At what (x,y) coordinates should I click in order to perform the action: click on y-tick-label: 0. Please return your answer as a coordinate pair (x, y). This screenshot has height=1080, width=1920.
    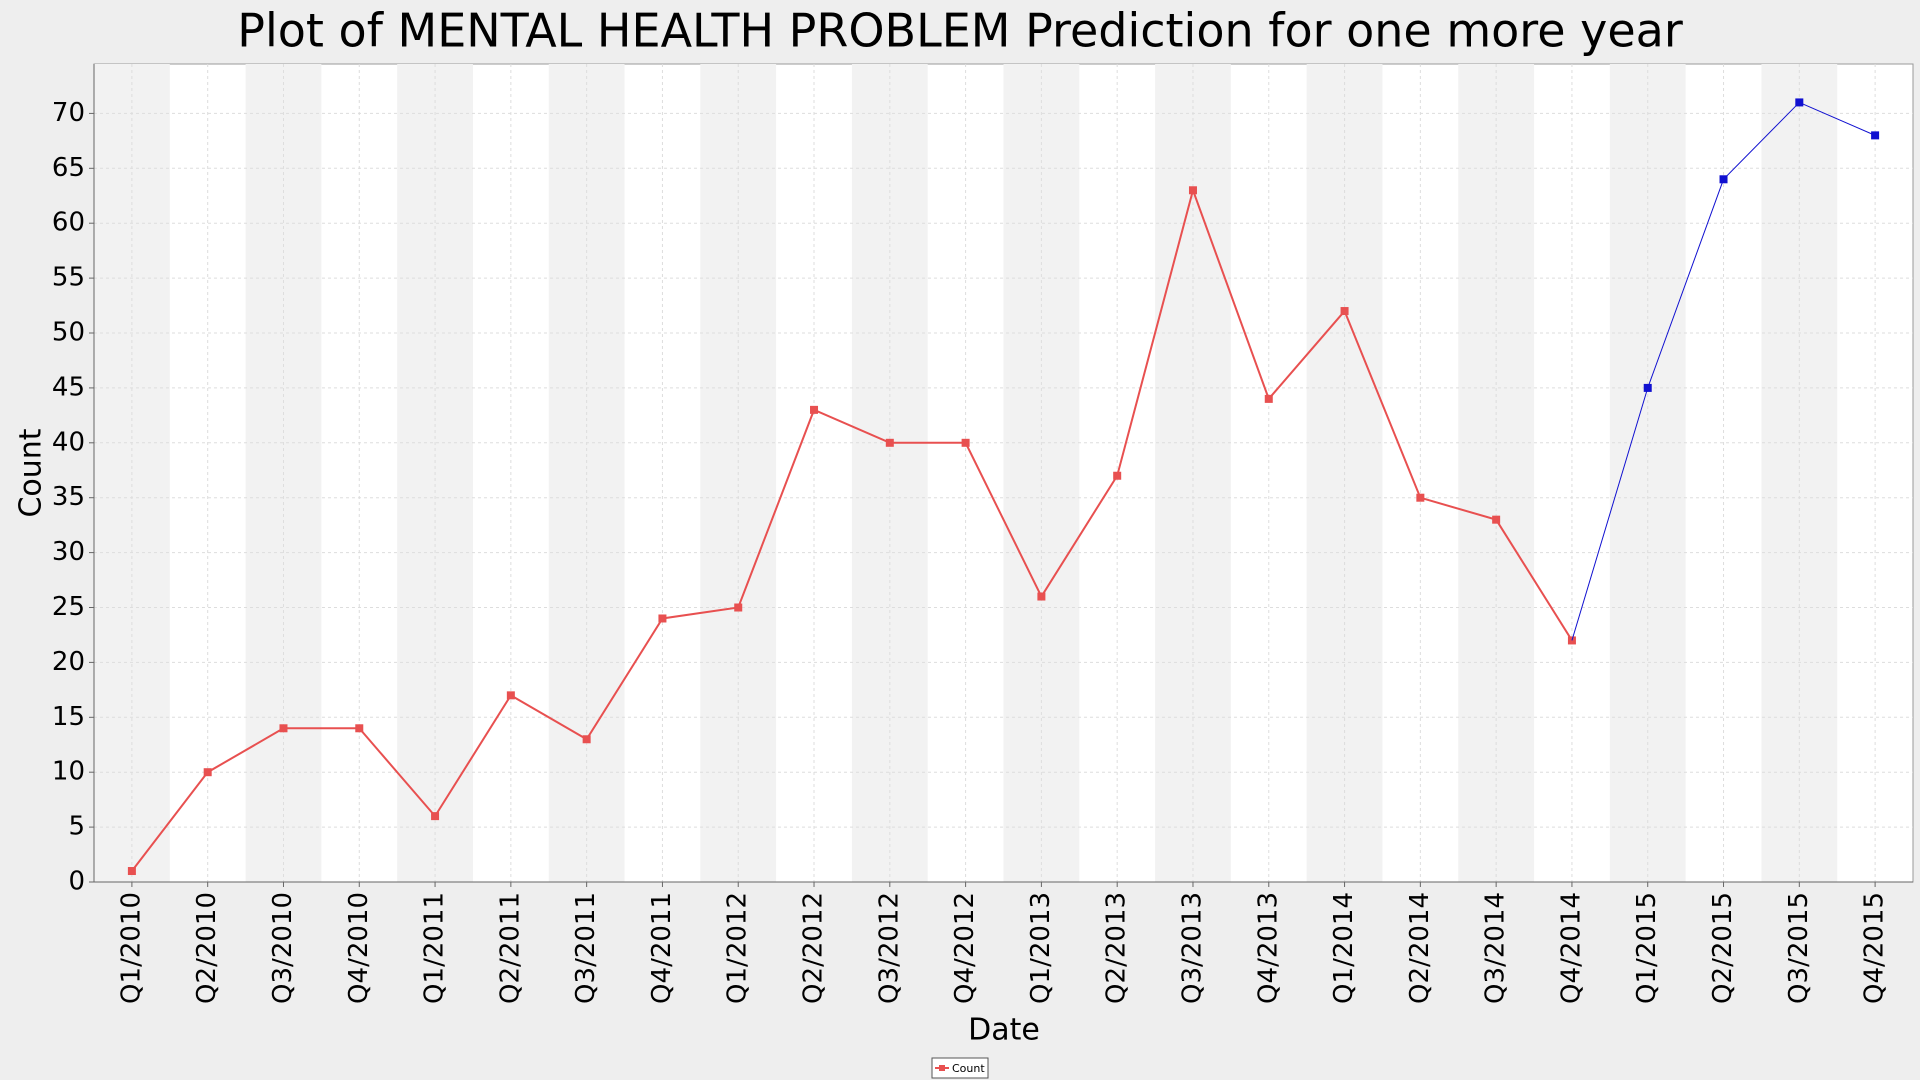
    Looking at the image, I should click on (76, 882).